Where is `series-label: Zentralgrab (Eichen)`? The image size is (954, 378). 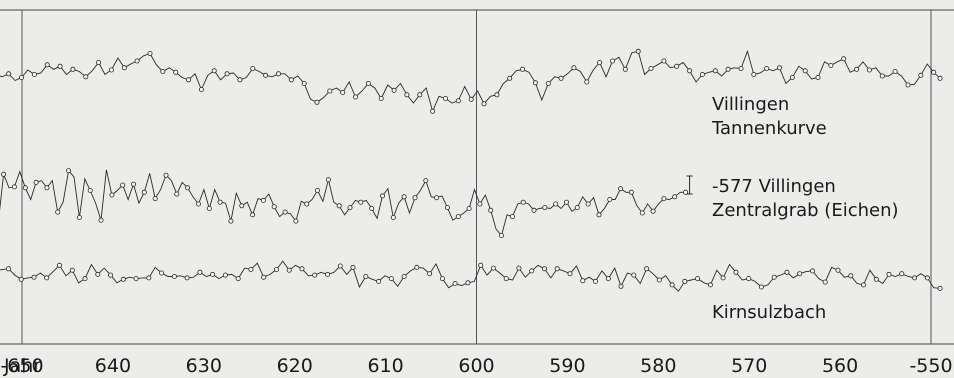 series-label: Zentralgrab (Eichen) is located at coordinates (805, 210).